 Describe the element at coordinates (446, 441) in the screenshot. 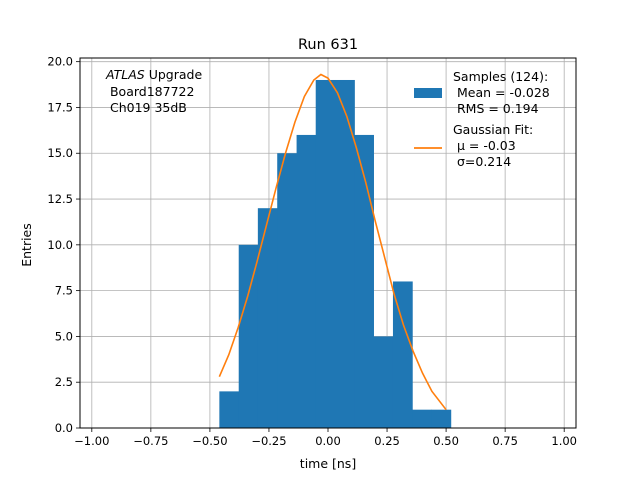

I see `x-tick-label: 0.50` at that location.